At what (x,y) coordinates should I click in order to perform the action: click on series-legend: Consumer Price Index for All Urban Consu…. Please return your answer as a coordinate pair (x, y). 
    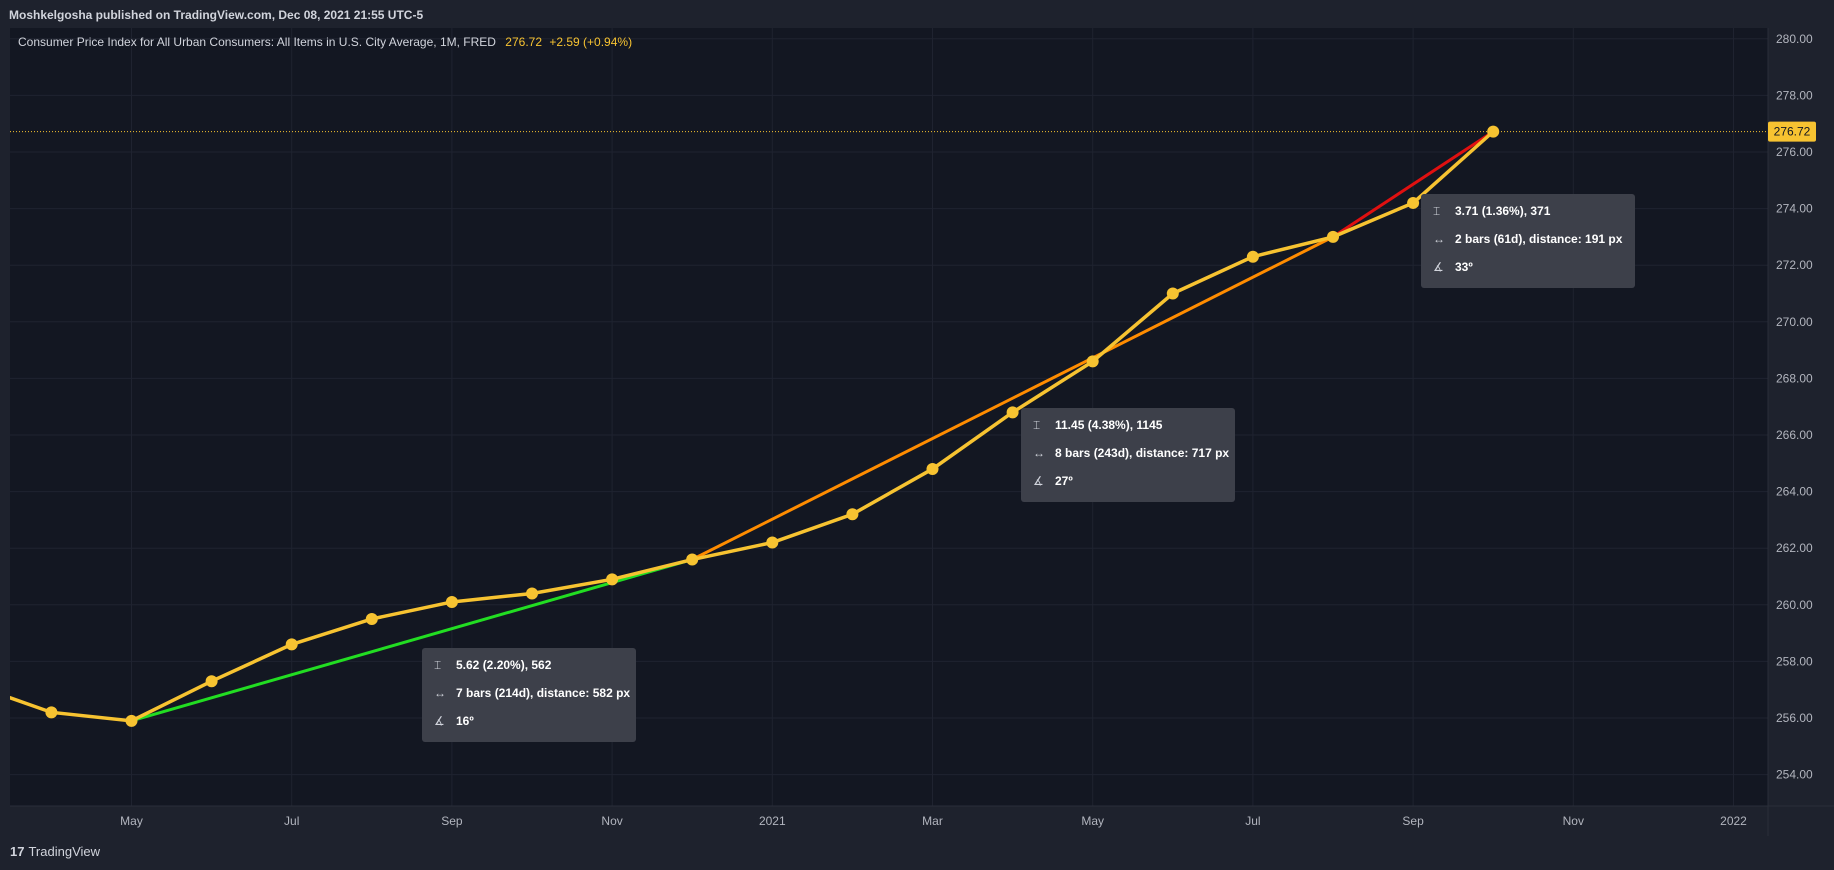
    Looking at the image, I should click on (325, 42).